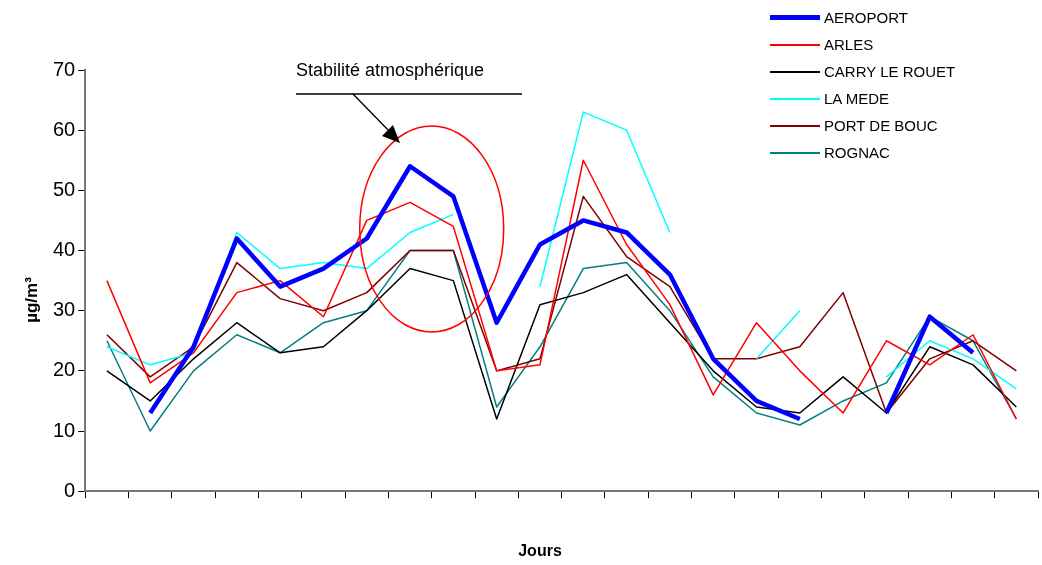 The image size is (1042, 565). Describe the element at coordinates (540, 551) in the screenshot. I see `x-axis-title: Jours` at that location.